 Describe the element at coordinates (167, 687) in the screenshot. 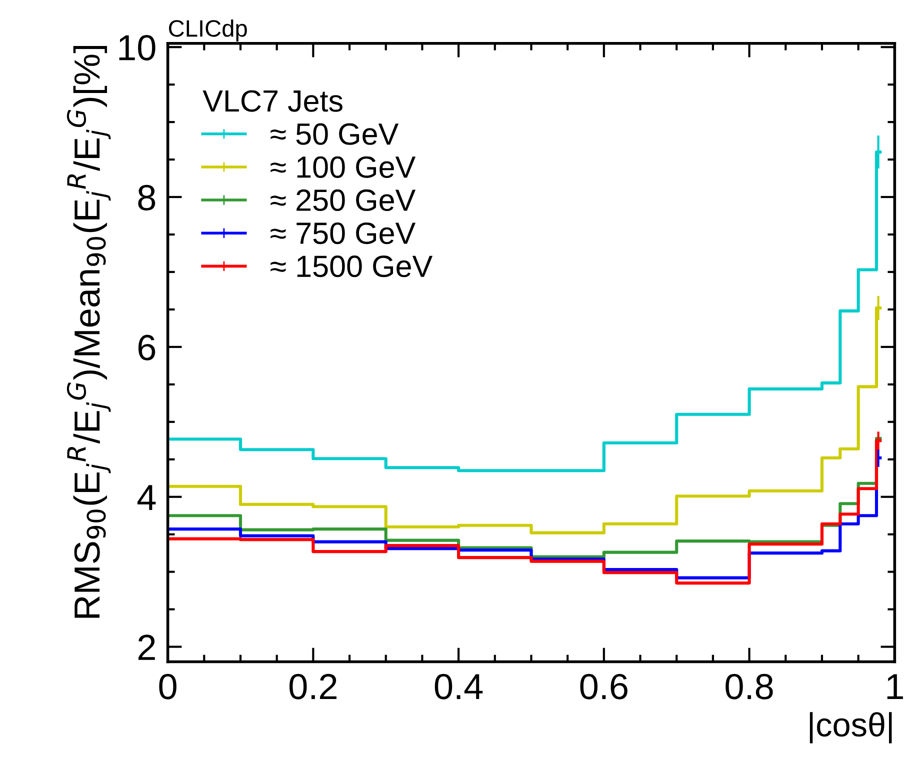

I see `x-tick-label: 0` at that location.